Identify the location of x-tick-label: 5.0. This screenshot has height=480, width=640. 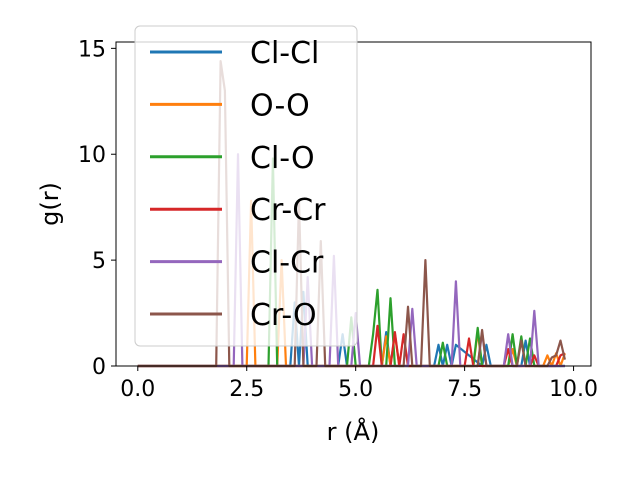
(355, 389).